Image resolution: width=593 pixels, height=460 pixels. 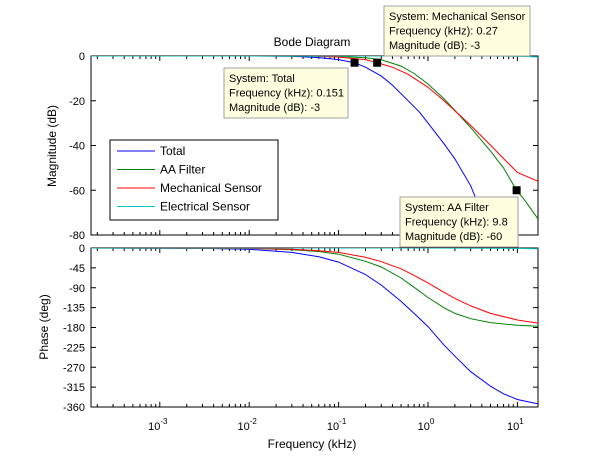 I want to click on datatip-text: Frequency (kHz): 0.27, so click(x=443, y=32).